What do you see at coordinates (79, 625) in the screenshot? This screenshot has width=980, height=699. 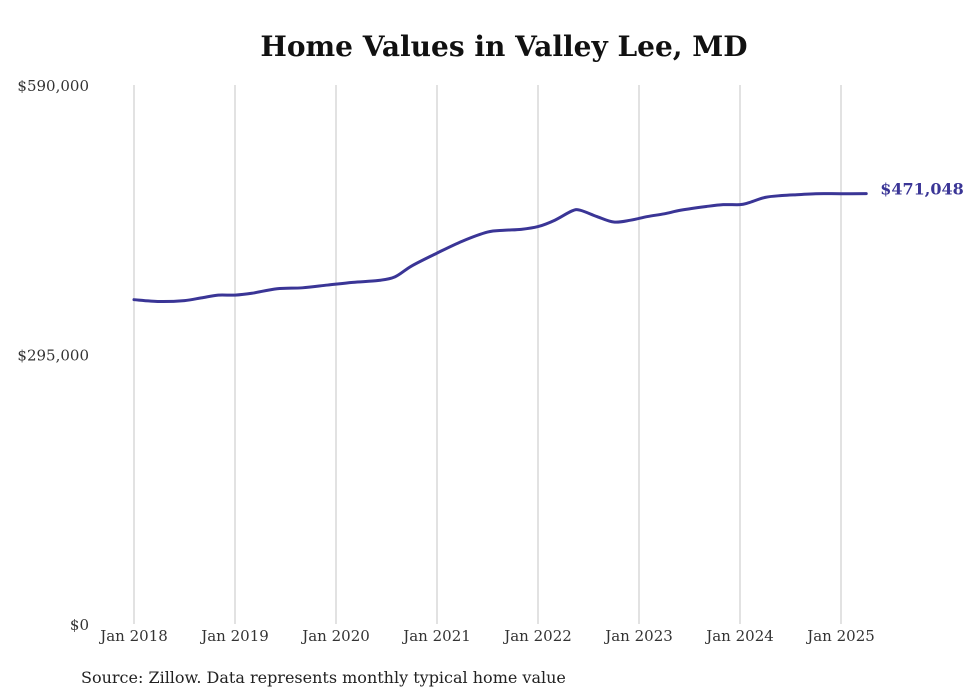 I see `y-tick-label: $0` at bounding box center [79, 625].